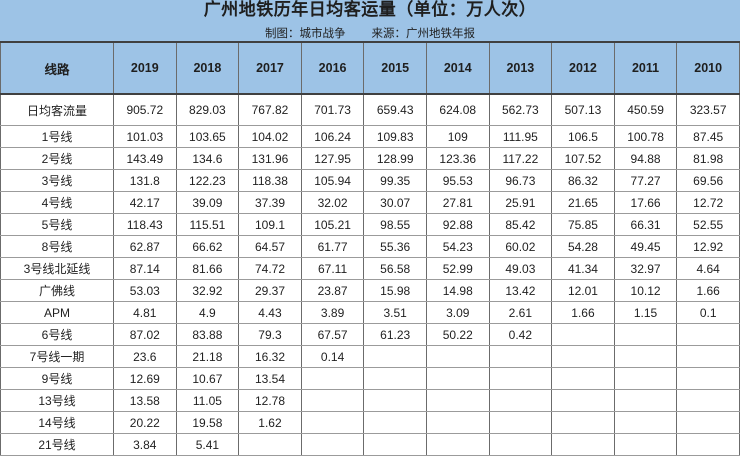 This screenshot has width=740, height=456. Describe the element at coordinates (520, 203) in the screenshot. I see `table-cell: 25.91` at that location.